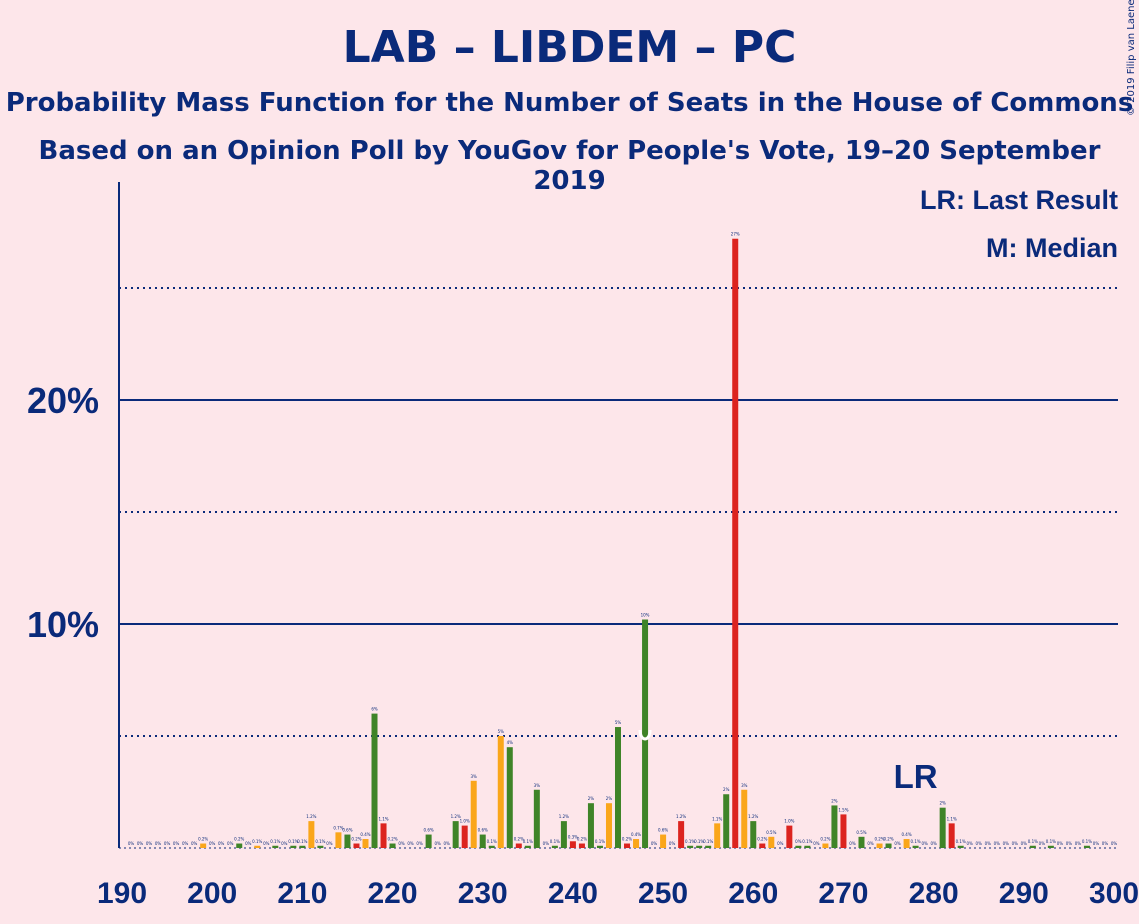 The height and width of the screenshot is (924, 1139). Describe the element at coordinates (1069, 843) in the screenshot. I see `bar-label-seat-295: 0%` at that location.